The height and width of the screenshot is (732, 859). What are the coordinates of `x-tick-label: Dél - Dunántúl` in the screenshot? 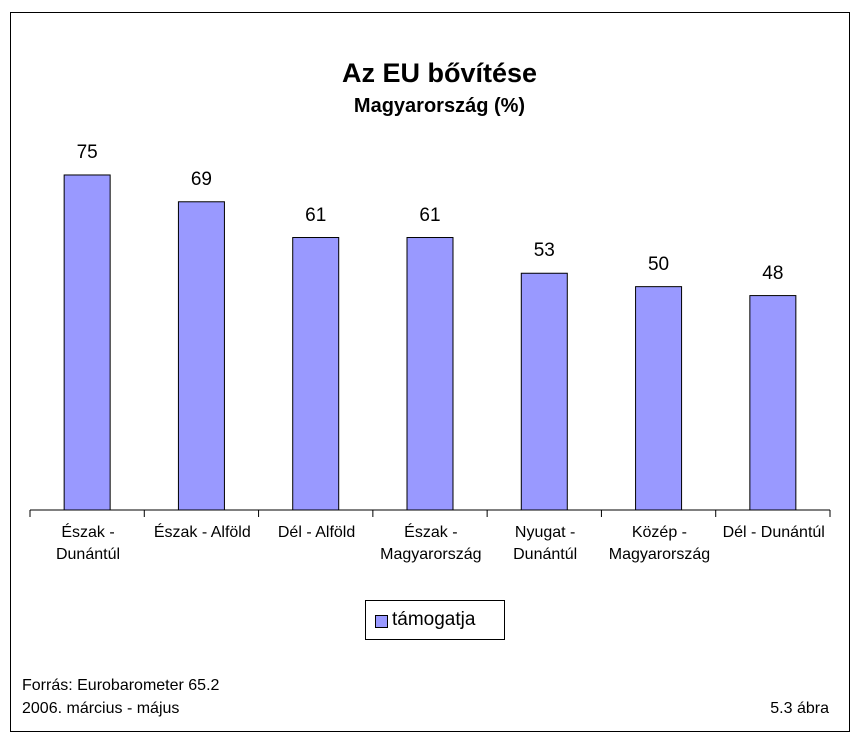 It's located at (773, 532).